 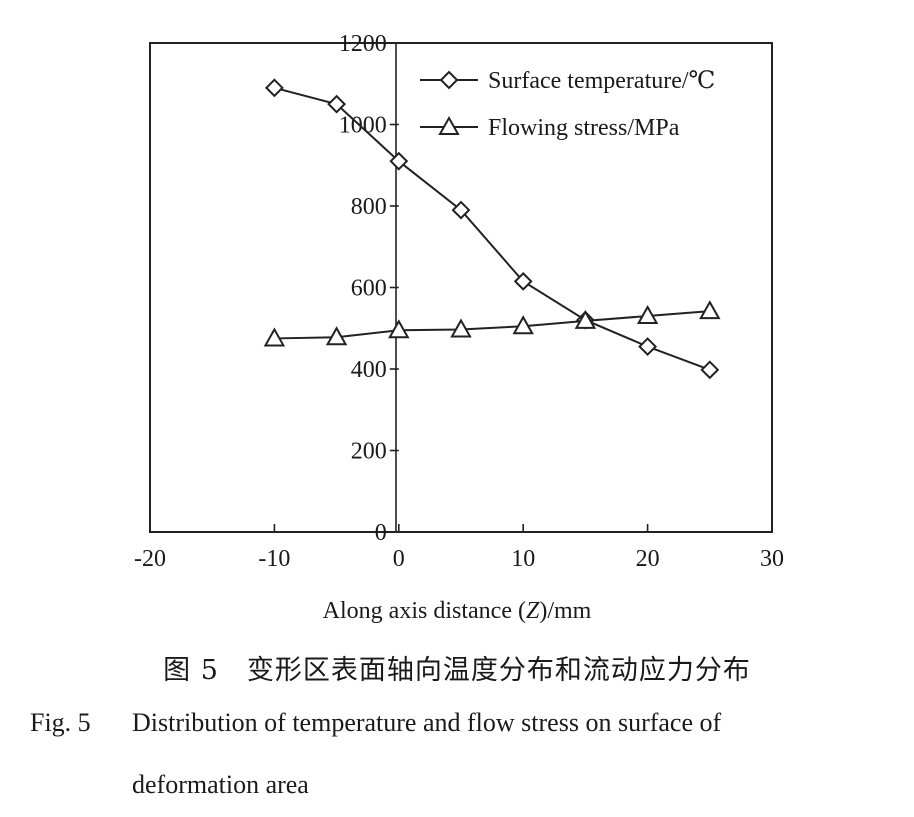 I want to click on y-tick-label: 600, so click(x=369, y=289).